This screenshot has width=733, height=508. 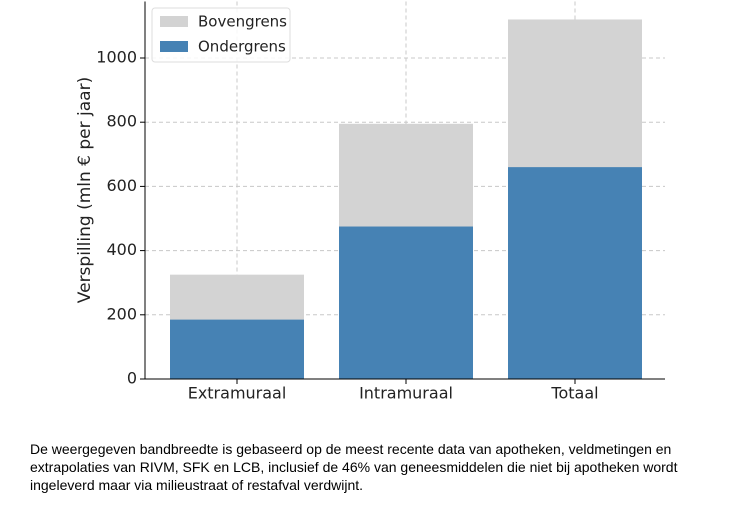 I want to click on y-axis-label: Verspilling (mln € per jaar), so click(x=85, y=190).